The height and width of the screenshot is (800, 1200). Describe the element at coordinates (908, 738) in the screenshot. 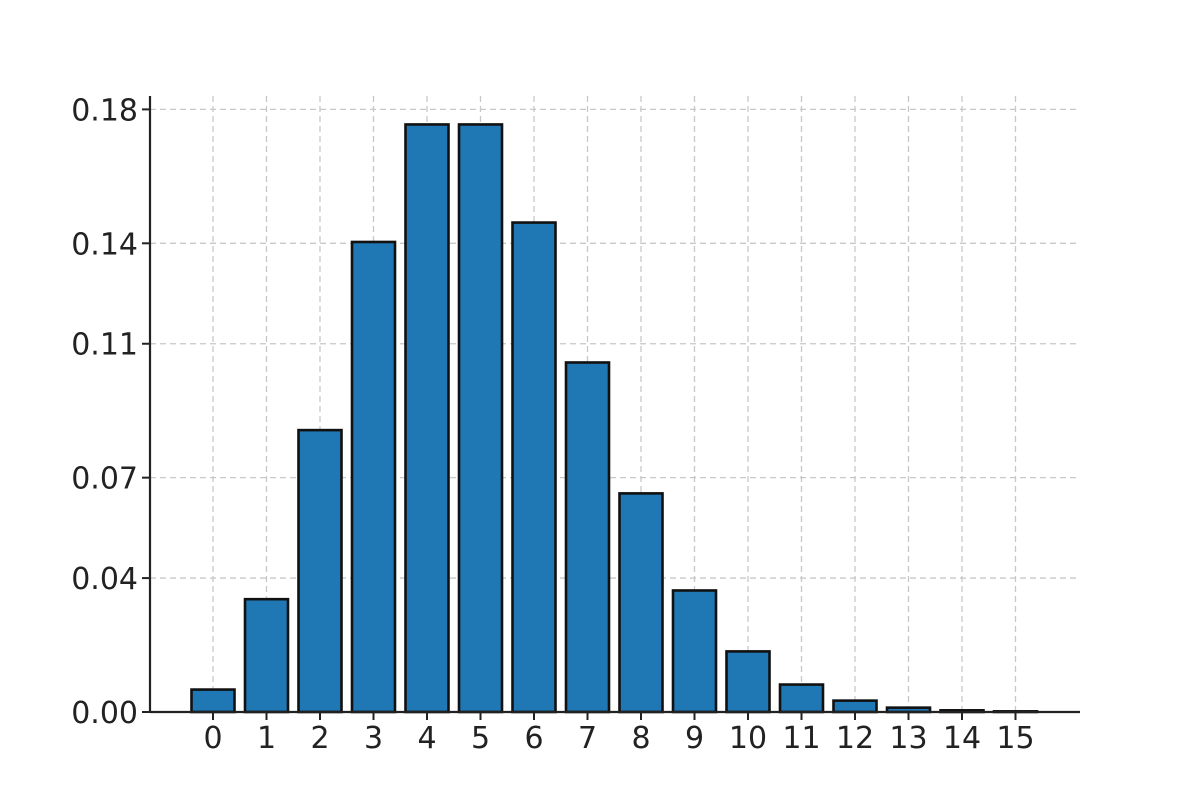

I see `x-tick-label: 13` at that location.